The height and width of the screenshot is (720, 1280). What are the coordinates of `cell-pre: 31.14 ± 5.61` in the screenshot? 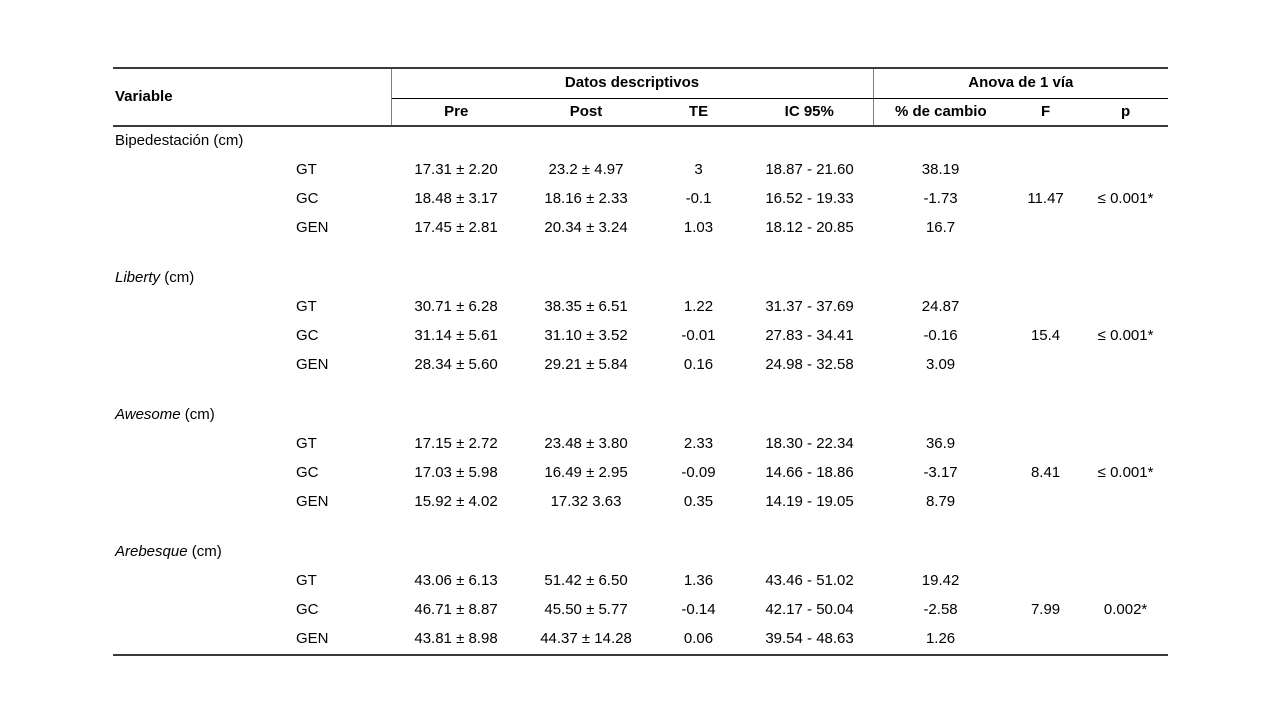 It's located at (456, 336).